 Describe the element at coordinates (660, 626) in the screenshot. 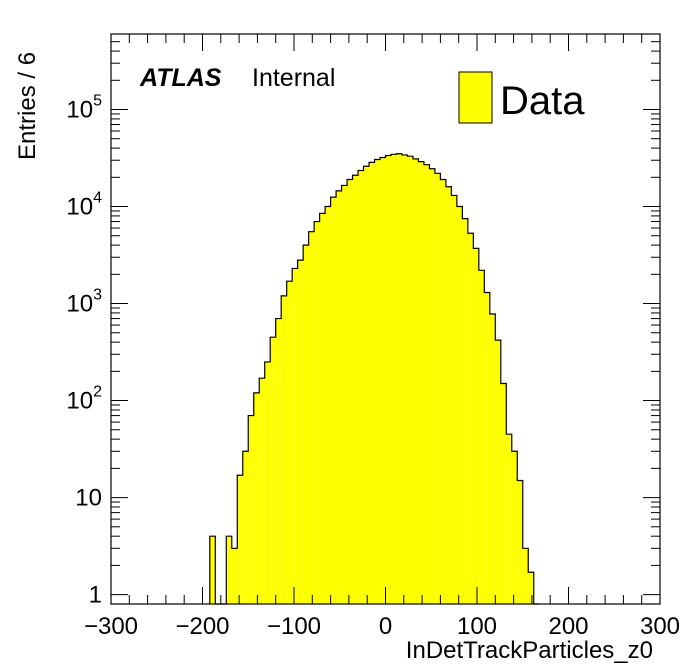

I see `x-tick-label: 300` at that location.